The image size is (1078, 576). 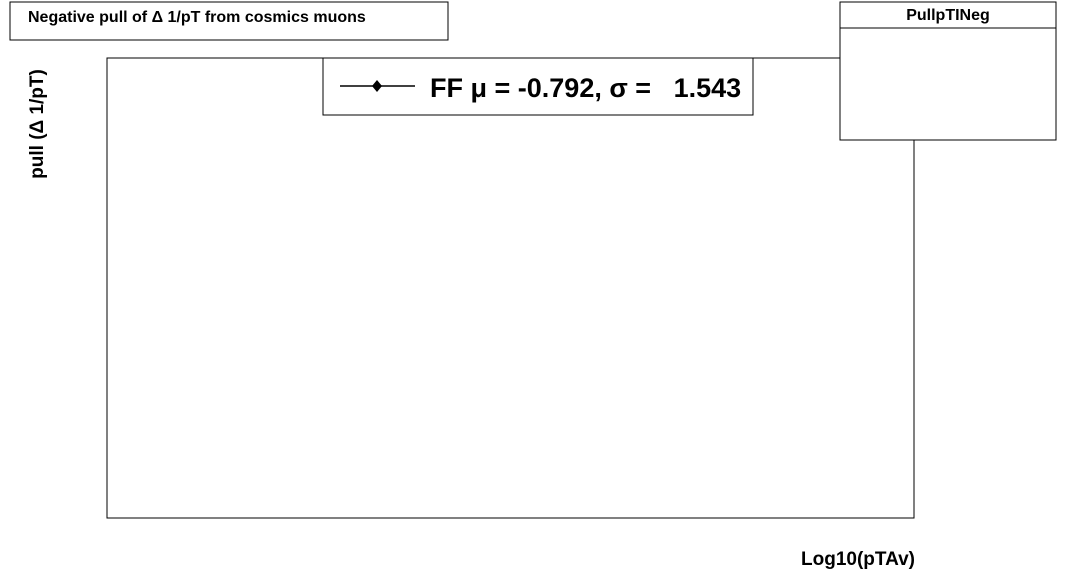 I want to click on stats-title: PullpTINeg, so click(x=948, y=15).